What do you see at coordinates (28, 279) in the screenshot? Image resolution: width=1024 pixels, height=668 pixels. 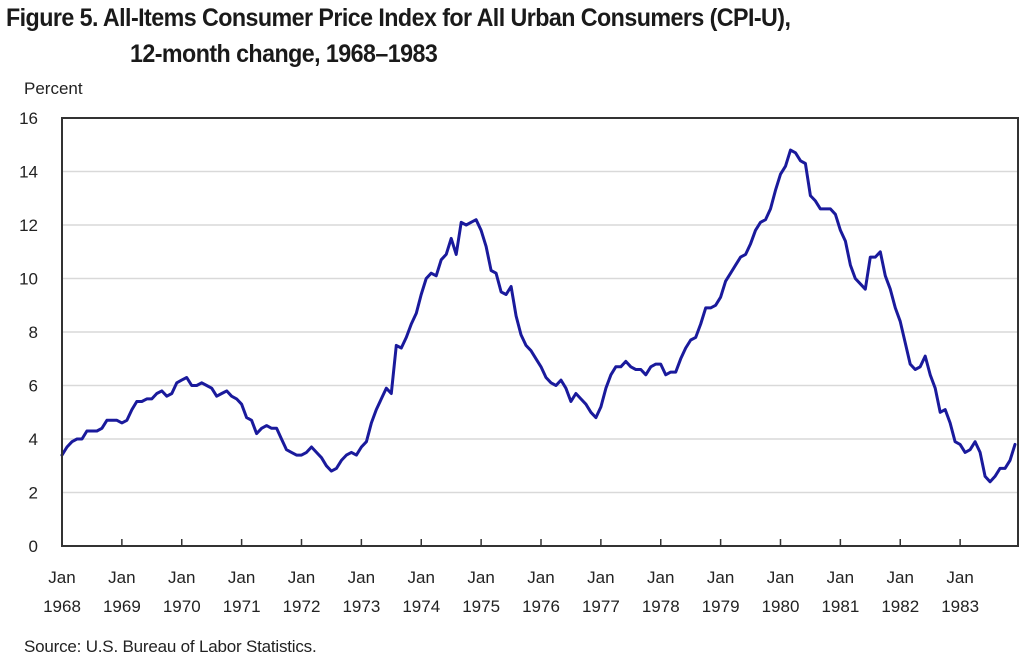 I see `y-tick-label: 10` at bounding box center [28, 279].